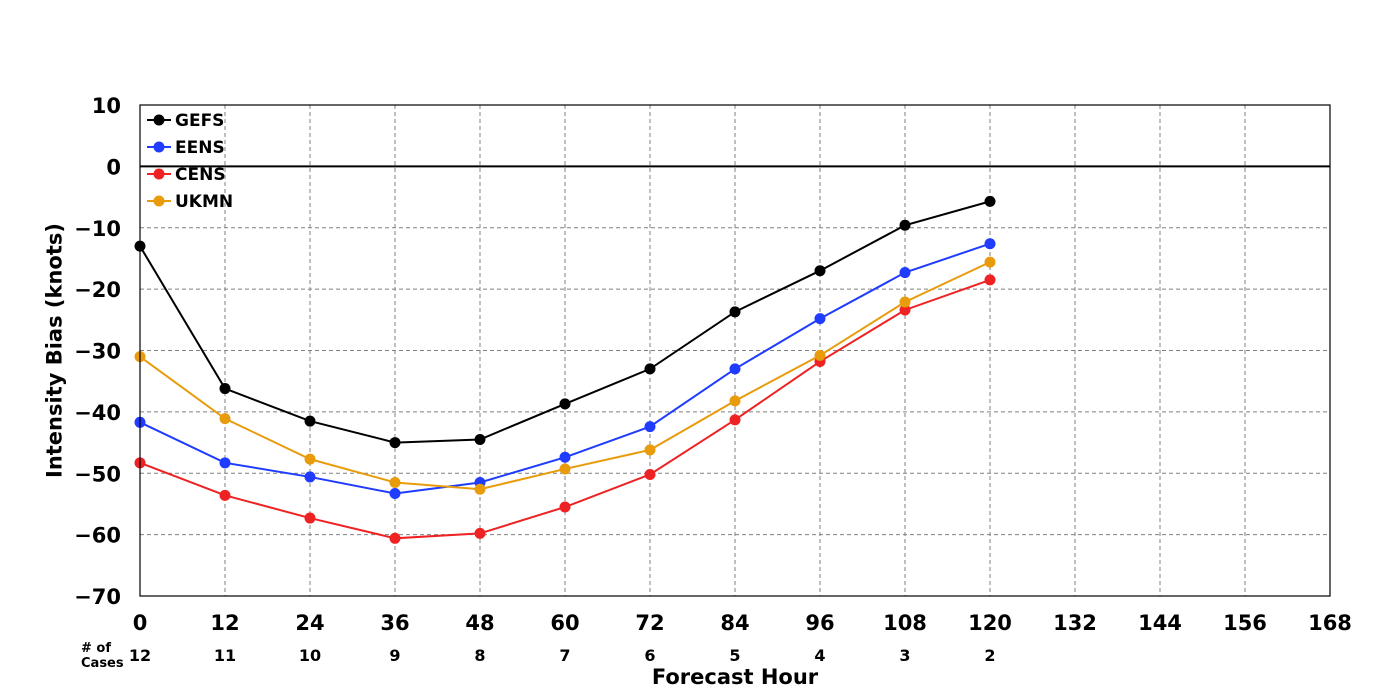 Image resolution: width=1400 pixels, height=700 pixels. I want to click on x-tick-label: 36, so click(394, 623).